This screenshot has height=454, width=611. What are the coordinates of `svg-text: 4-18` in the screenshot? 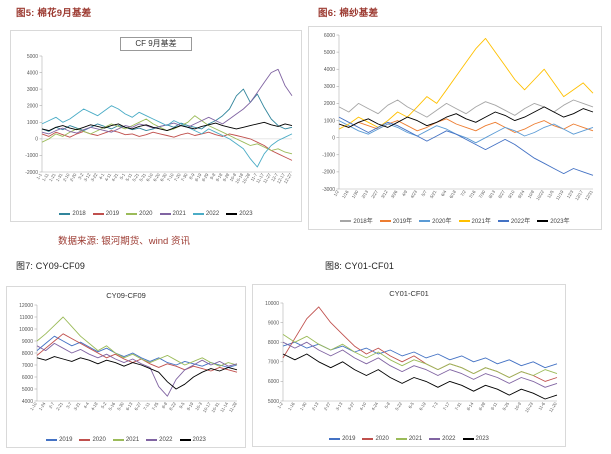 It's located at (94, 406).